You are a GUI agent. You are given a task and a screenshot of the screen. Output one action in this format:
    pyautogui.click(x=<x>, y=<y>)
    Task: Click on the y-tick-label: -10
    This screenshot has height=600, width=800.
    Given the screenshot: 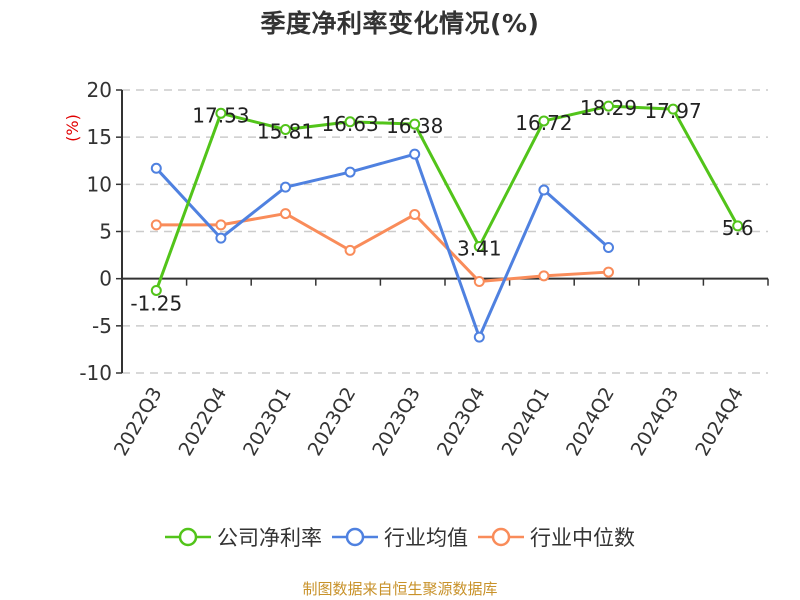 What is the action you would take?
    pyautogui.click(x=95, y=373)
    